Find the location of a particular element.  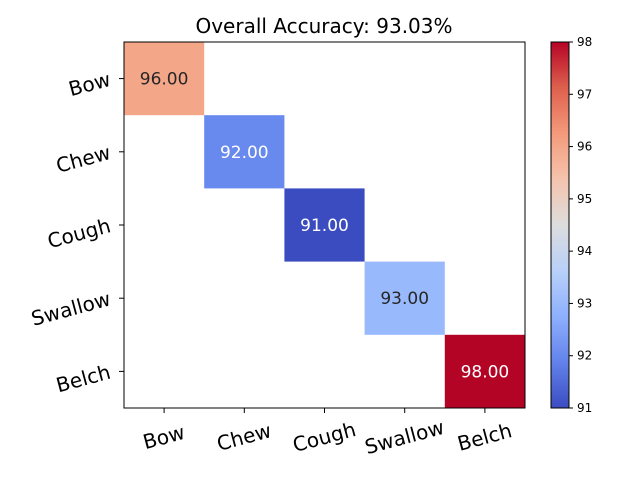

colorbar: 91 92 93 94 95 96 97 98 is located at coordinates (571, 225).